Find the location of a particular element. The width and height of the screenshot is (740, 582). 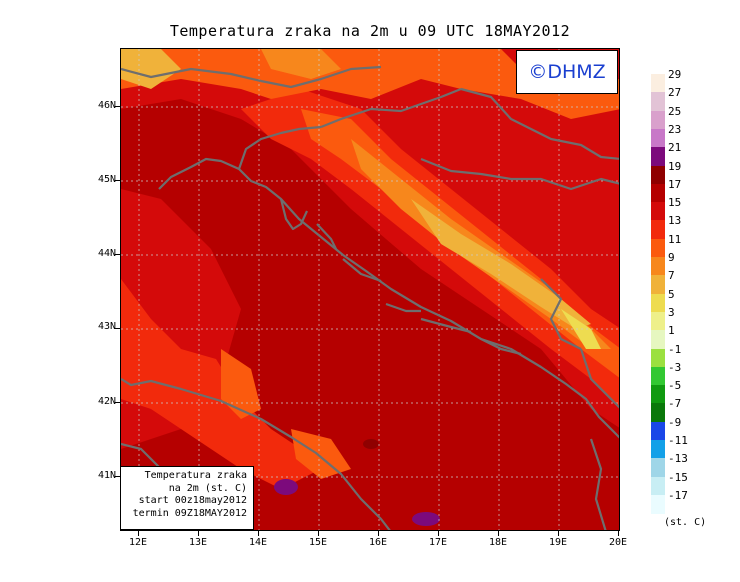

colorbar-level-label: -9 is located at coordinates (675, 422).